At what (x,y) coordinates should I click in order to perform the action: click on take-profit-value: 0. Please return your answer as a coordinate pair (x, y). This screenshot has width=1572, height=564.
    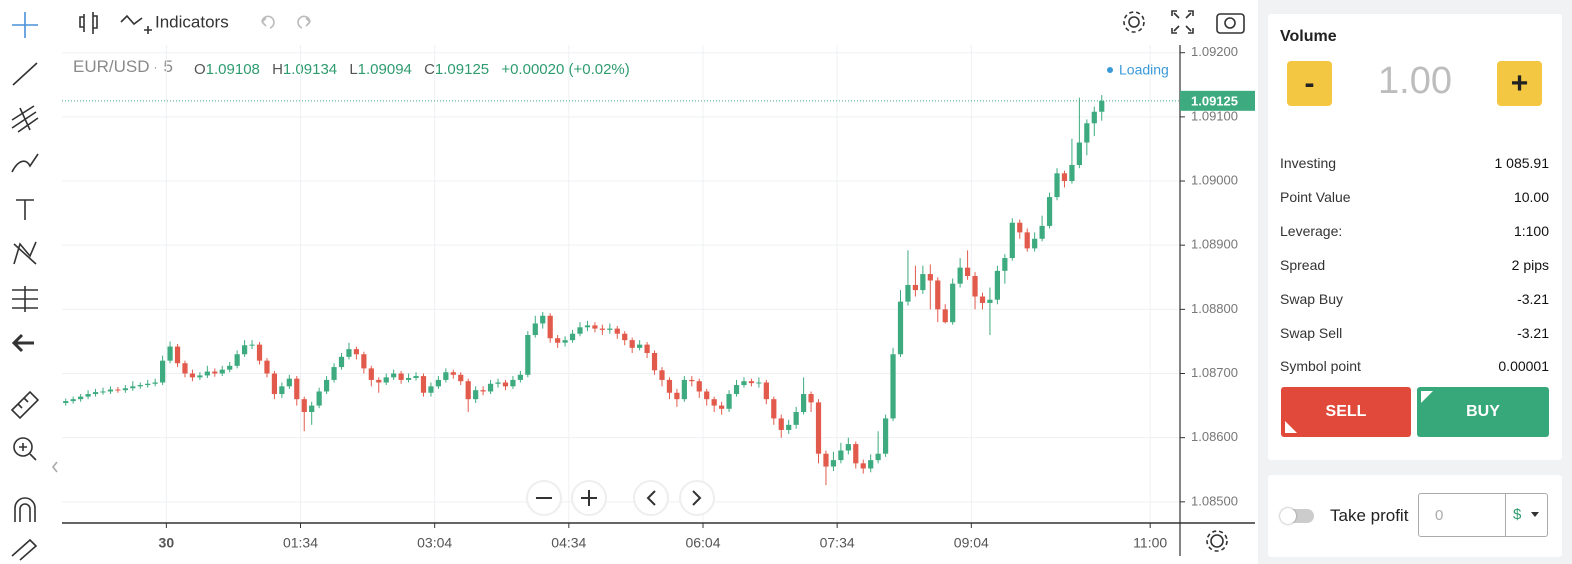
    Looking at the image, I should click on (1439, 515).